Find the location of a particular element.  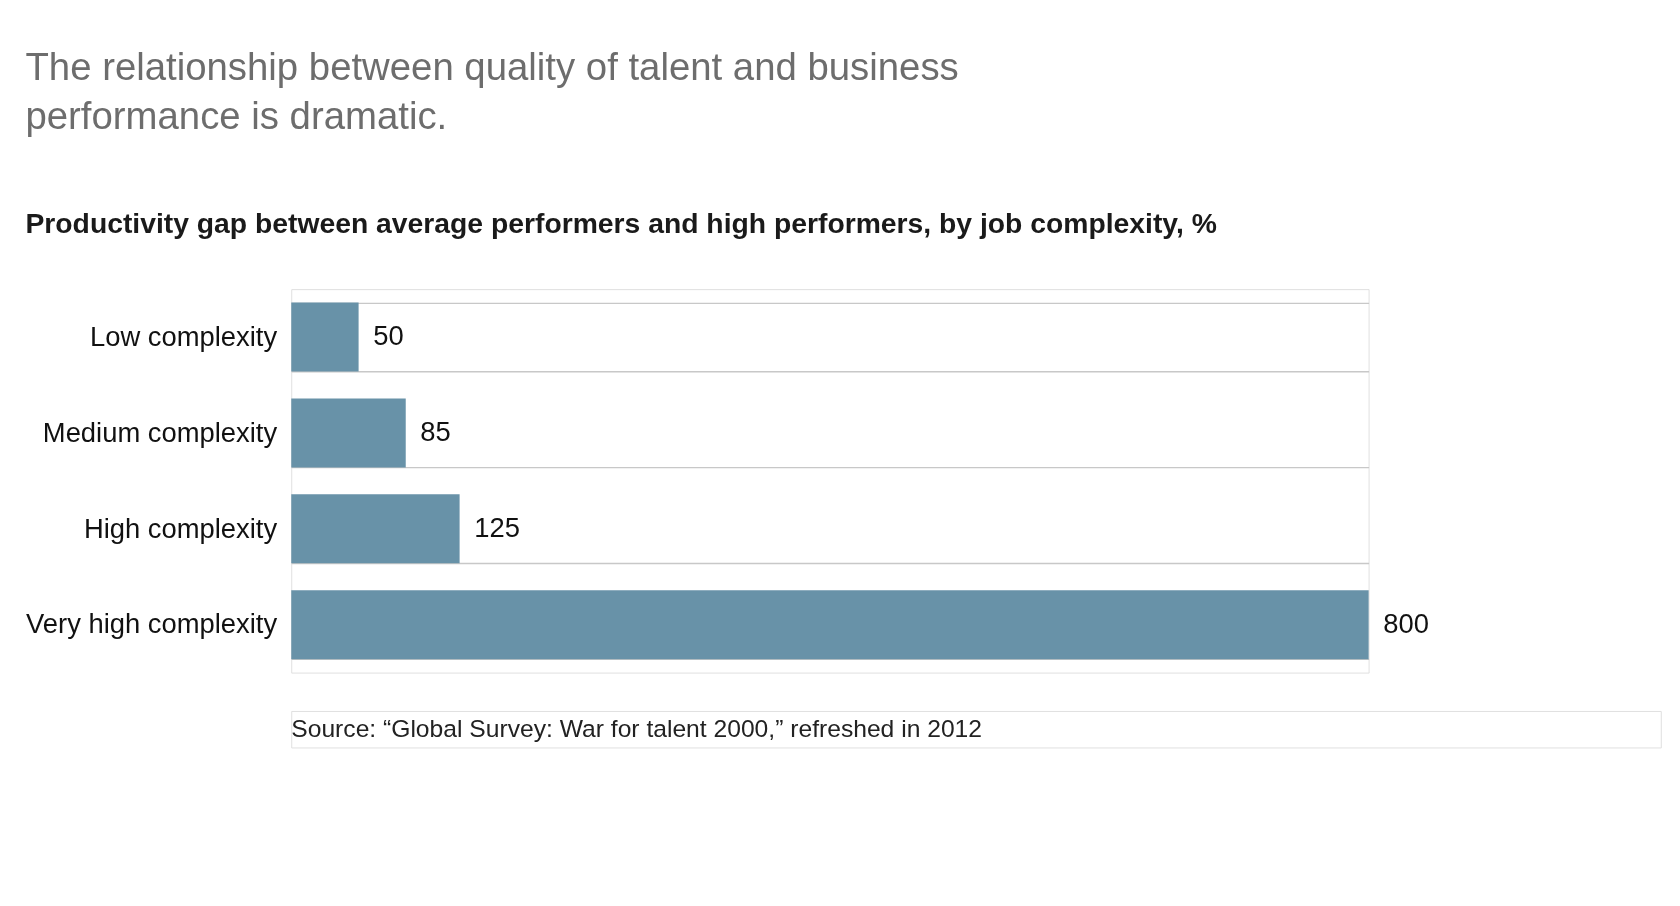

text: The relationship between quality of talent and business is located at coordinates (492, 67).